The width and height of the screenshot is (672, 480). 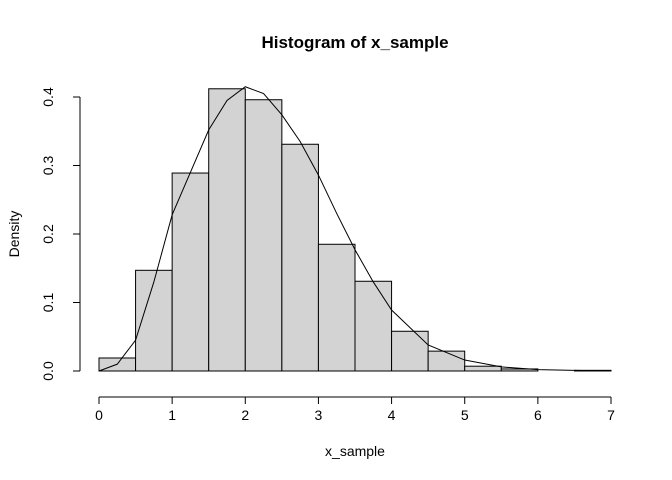 I want to click on x-tick-label: 4, so click(x=392, y=415).